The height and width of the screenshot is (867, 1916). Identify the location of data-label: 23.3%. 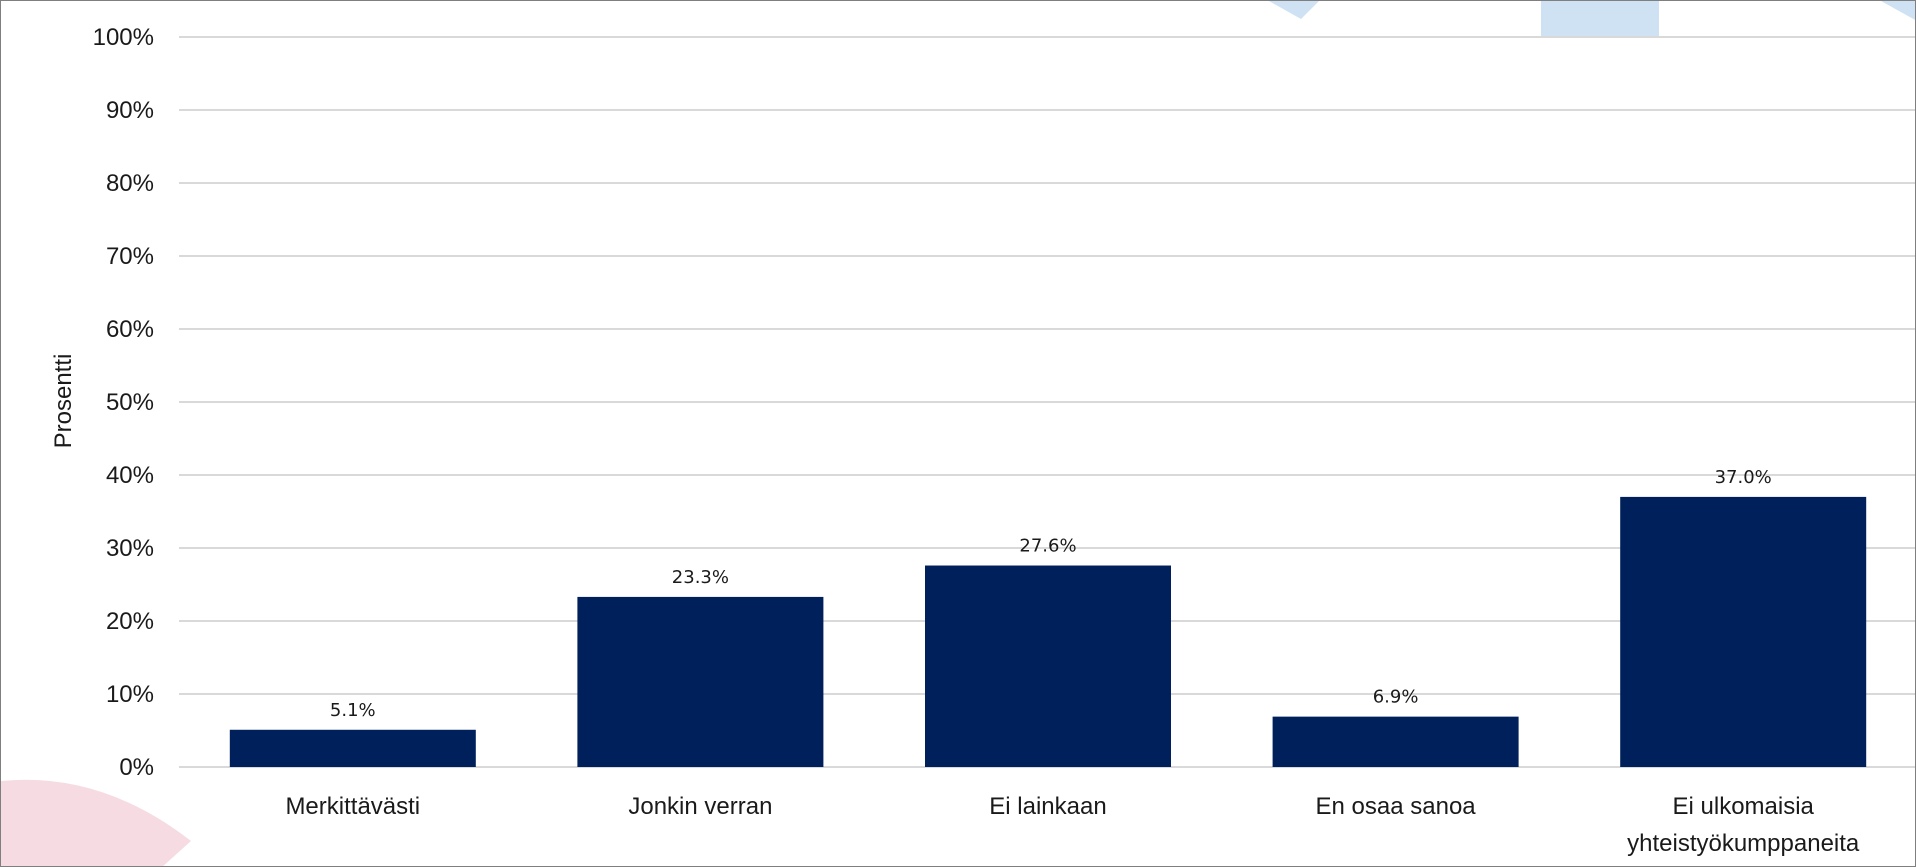
(700, 577).